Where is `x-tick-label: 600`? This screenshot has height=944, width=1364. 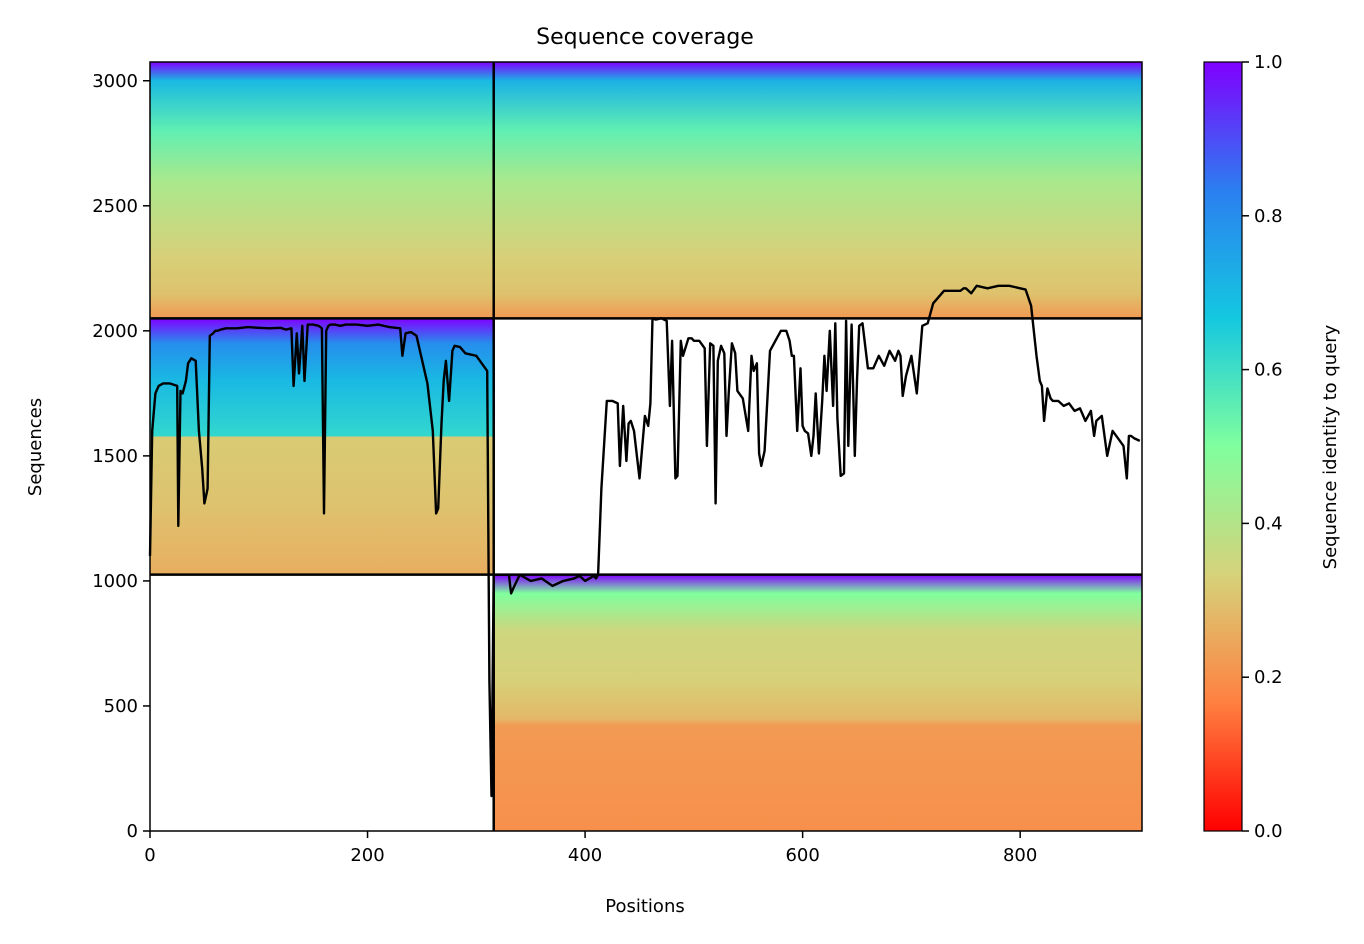
x-tick-label: 600 is located at coordinates (802, 855).